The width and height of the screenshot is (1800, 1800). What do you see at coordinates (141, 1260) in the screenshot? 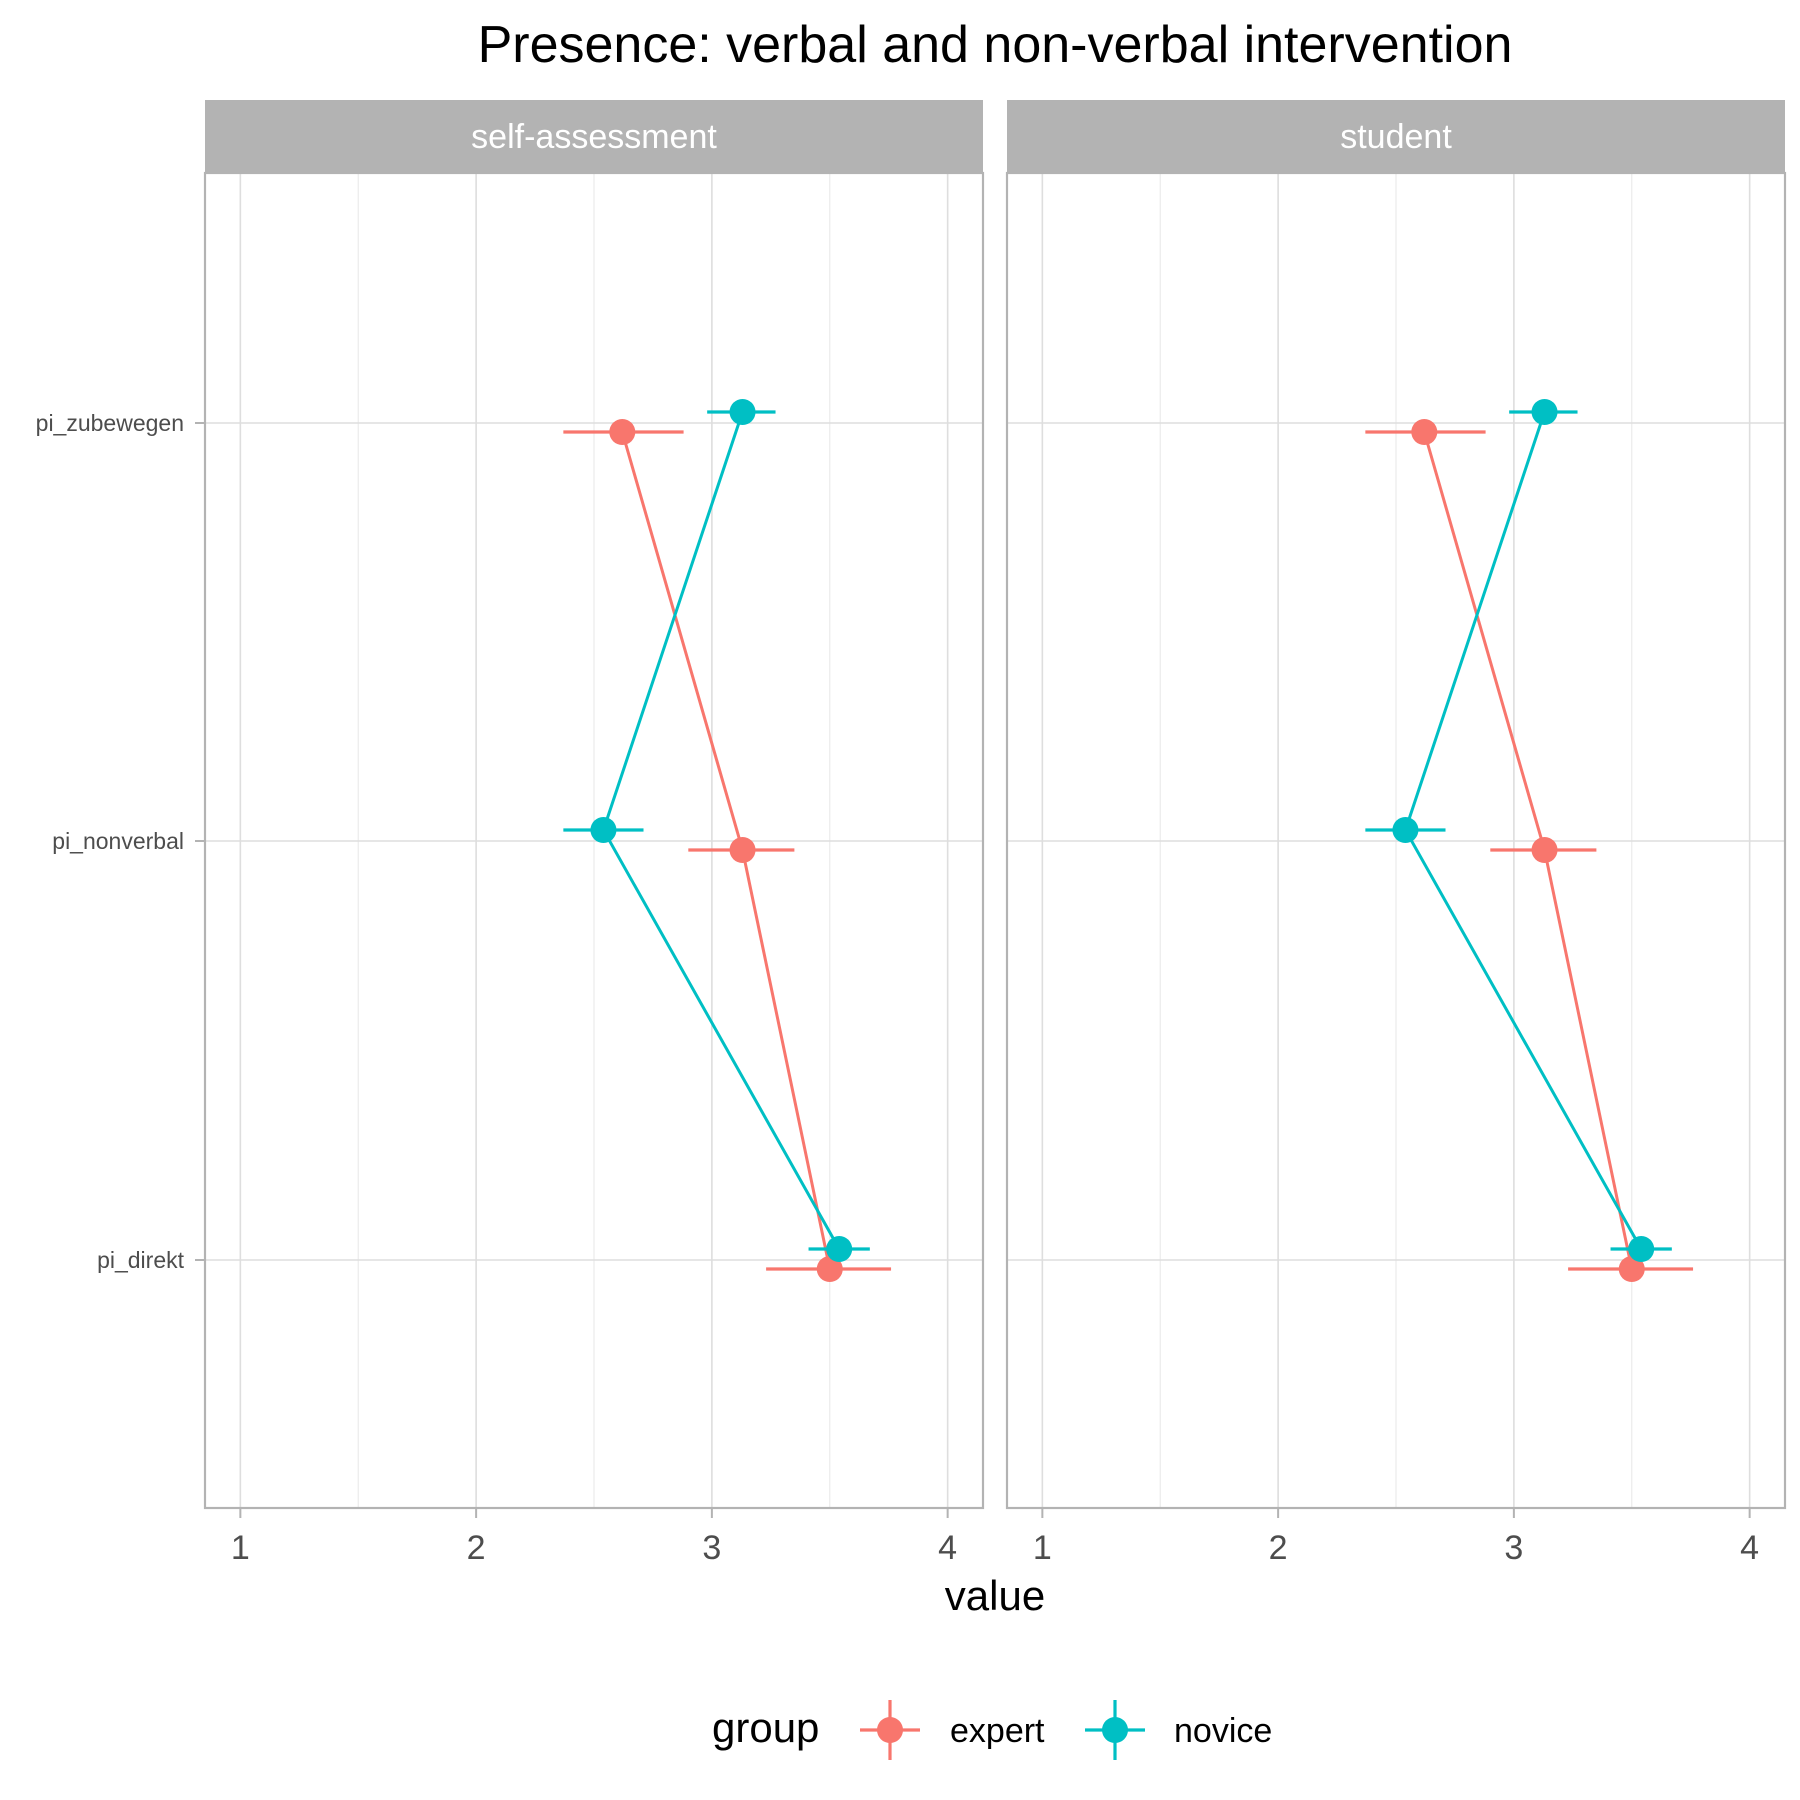
I see `y-tick-label: pi_direkt` at bounding box center [141, 1260].